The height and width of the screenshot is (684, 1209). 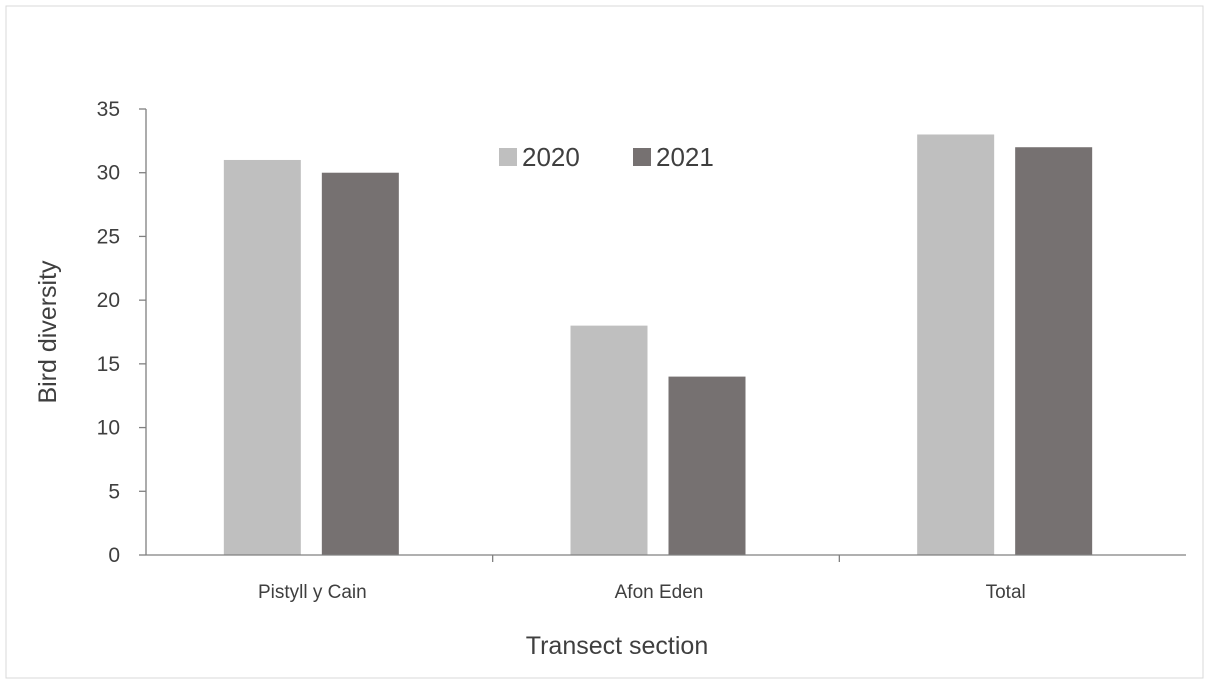 What do you see at coordinates (312, 592) in the screenshot?
I see `x-tick-label: Pistyll y Cain` at bounding box center [312, 592].